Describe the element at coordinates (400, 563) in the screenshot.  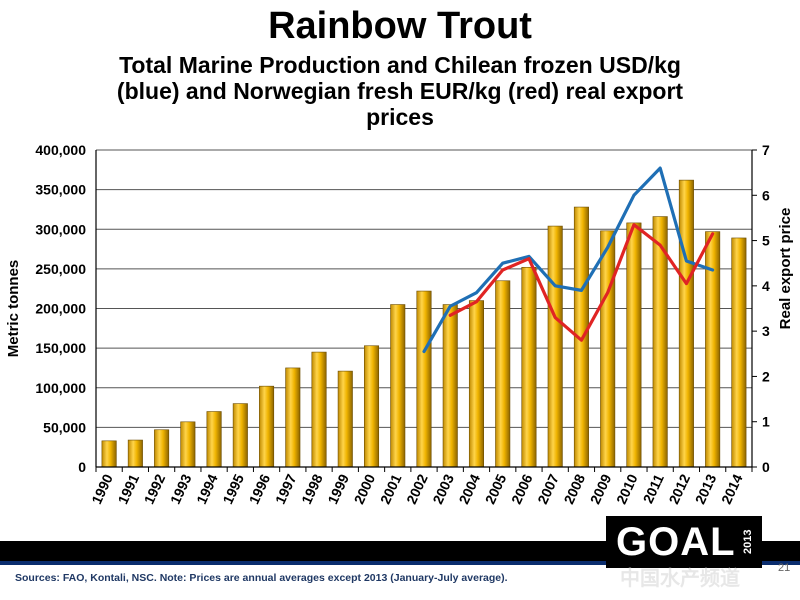
I see `footer-stripe` at that location.